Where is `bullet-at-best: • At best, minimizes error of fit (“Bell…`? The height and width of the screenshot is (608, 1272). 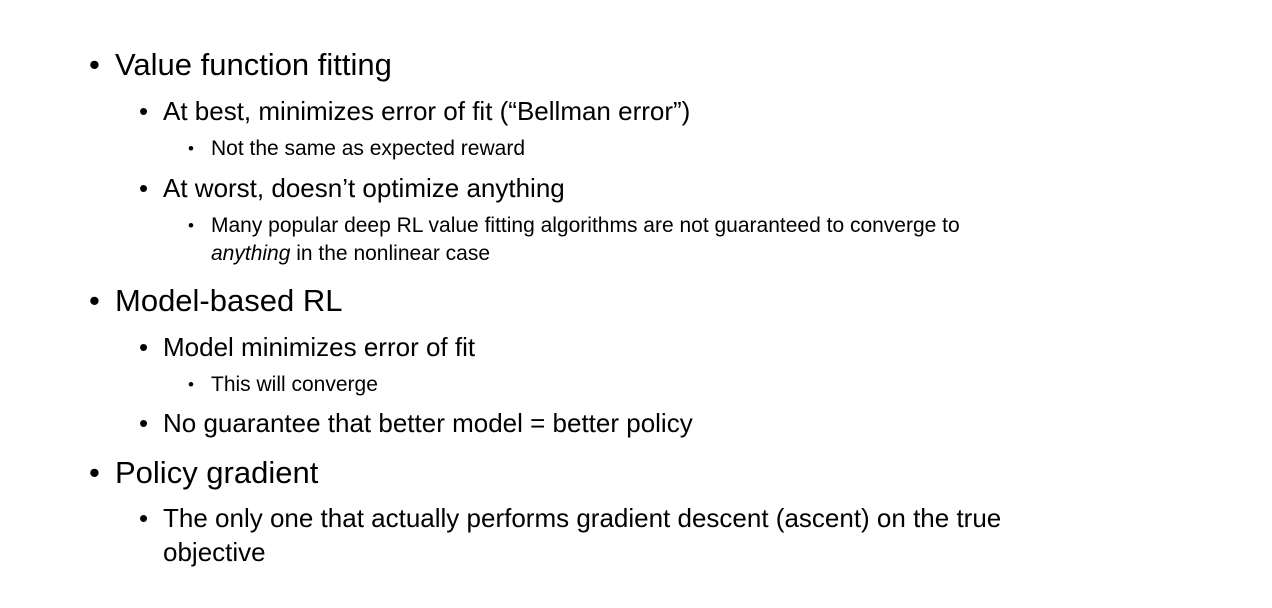
bullet-at-best: • At best, minimizes error of fit (“Bell… is located at coordinates (415, 111).